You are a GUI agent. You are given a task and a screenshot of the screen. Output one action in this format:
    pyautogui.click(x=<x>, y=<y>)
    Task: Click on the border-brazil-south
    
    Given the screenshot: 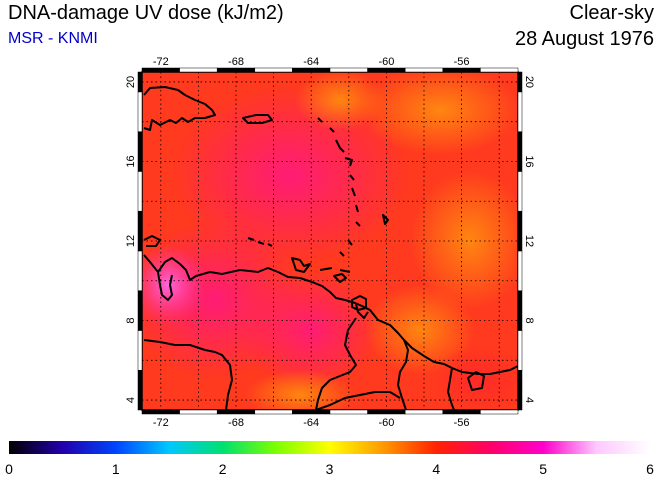 What is the action you would take?
    pyautogui.click(x=358, y=400)
    